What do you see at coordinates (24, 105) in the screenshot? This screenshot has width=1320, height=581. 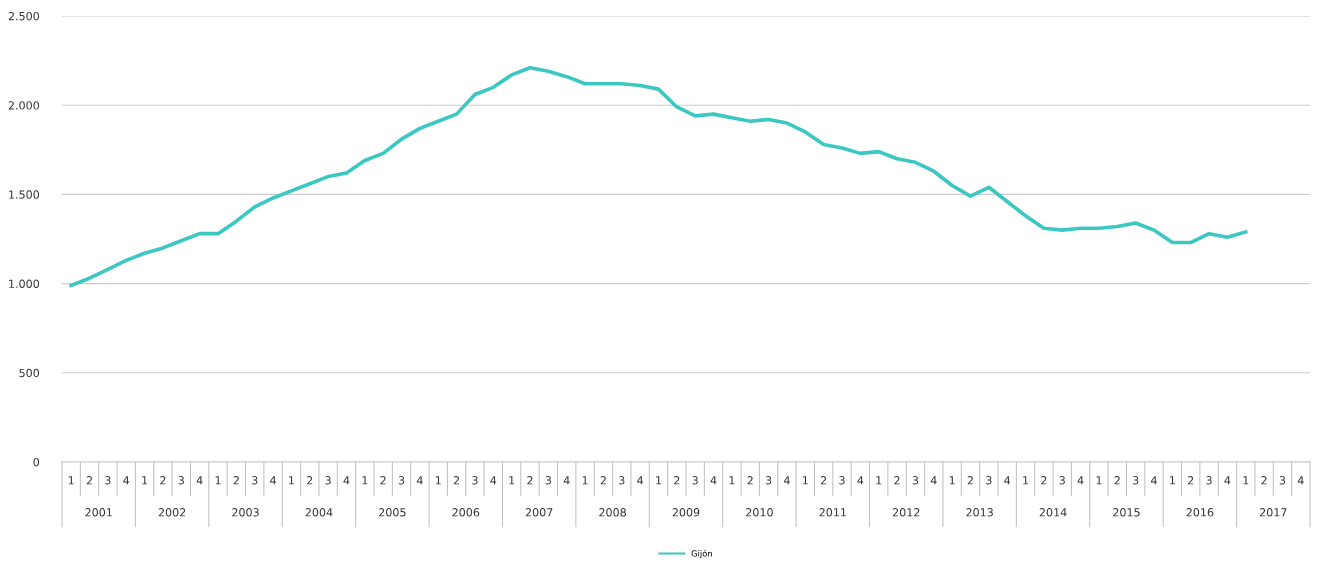 I see `y-tick-label: 2.000` at bounding box center [24, 105].